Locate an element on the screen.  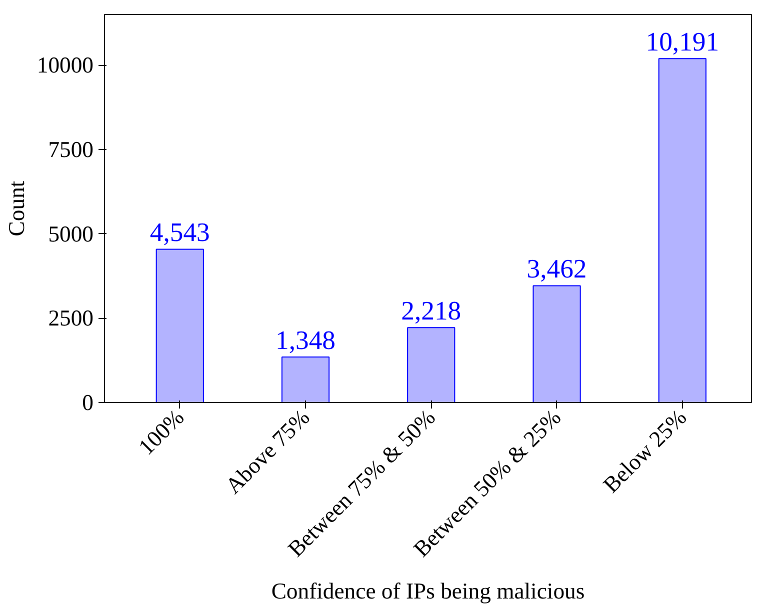
y-tick-label: 10000 is located at coordinates (65, 65).